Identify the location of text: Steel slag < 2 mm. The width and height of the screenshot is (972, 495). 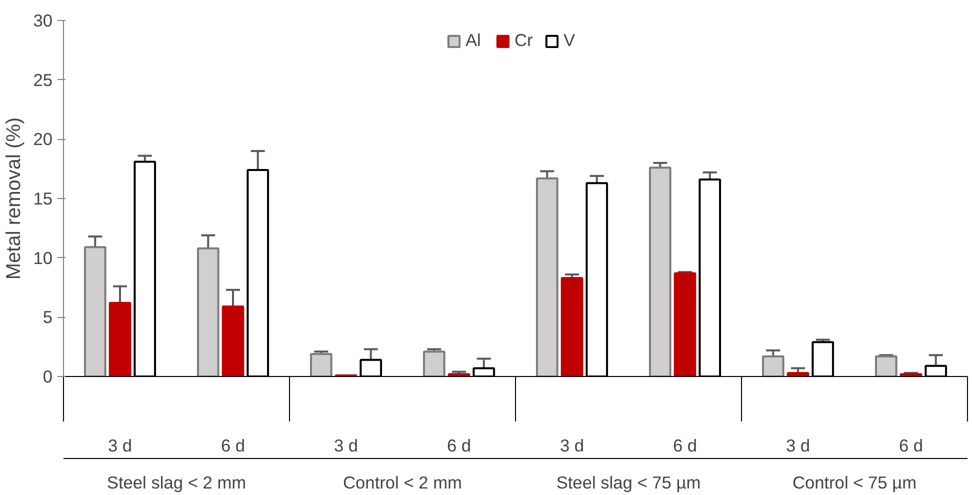
(176, 482).